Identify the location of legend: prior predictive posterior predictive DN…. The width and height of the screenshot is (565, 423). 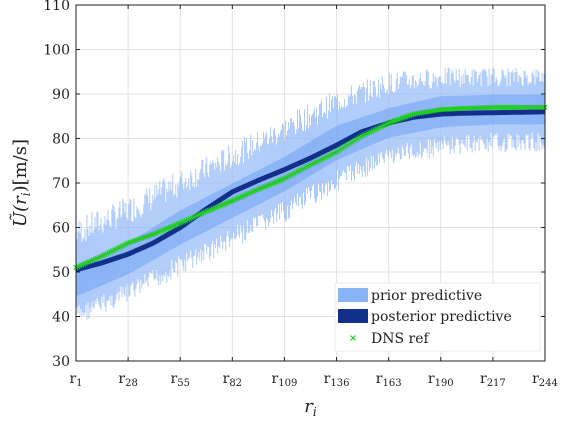
(437, 317).